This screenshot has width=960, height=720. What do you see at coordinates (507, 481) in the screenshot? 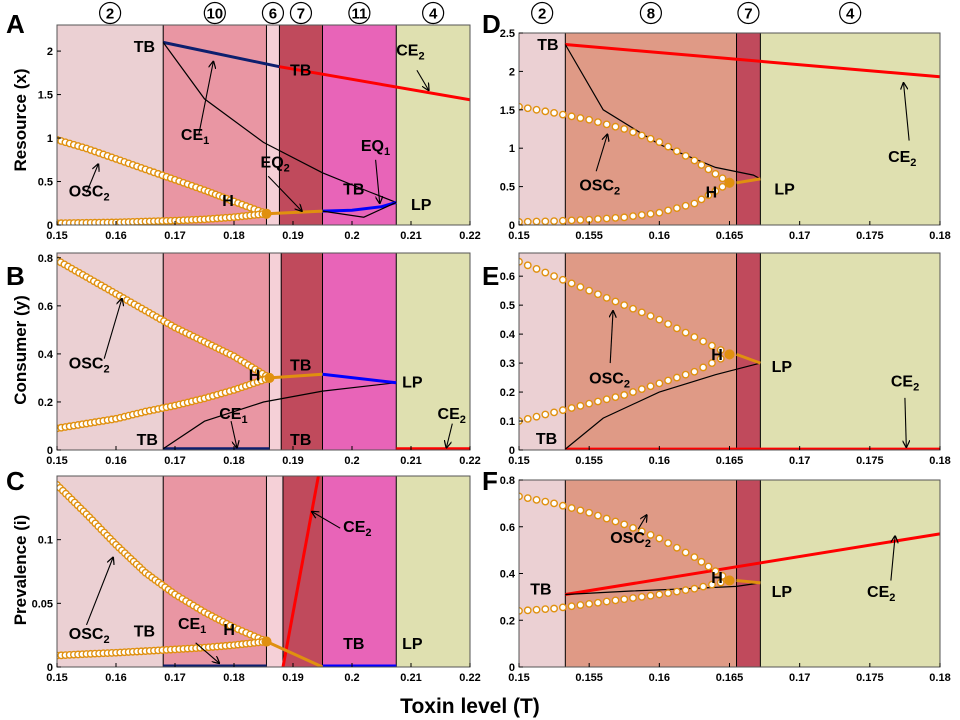
I see `y-tick-label: 0.8` at bounding box center [507, 481].